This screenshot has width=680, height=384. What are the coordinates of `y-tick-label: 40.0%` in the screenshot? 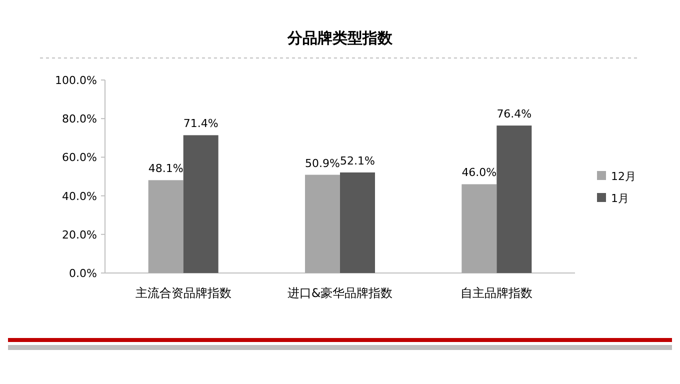 It's located at (79, 196).